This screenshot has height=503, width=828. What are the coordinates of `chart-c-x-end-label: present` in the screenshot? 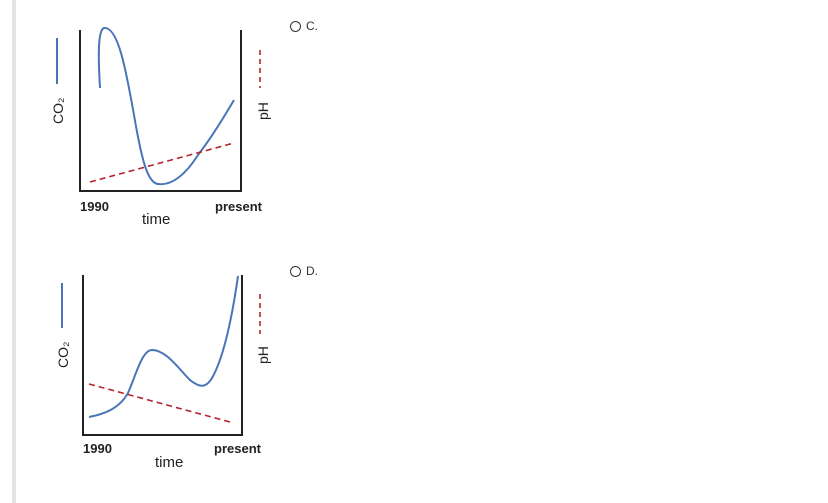 It's located at (239, 206).